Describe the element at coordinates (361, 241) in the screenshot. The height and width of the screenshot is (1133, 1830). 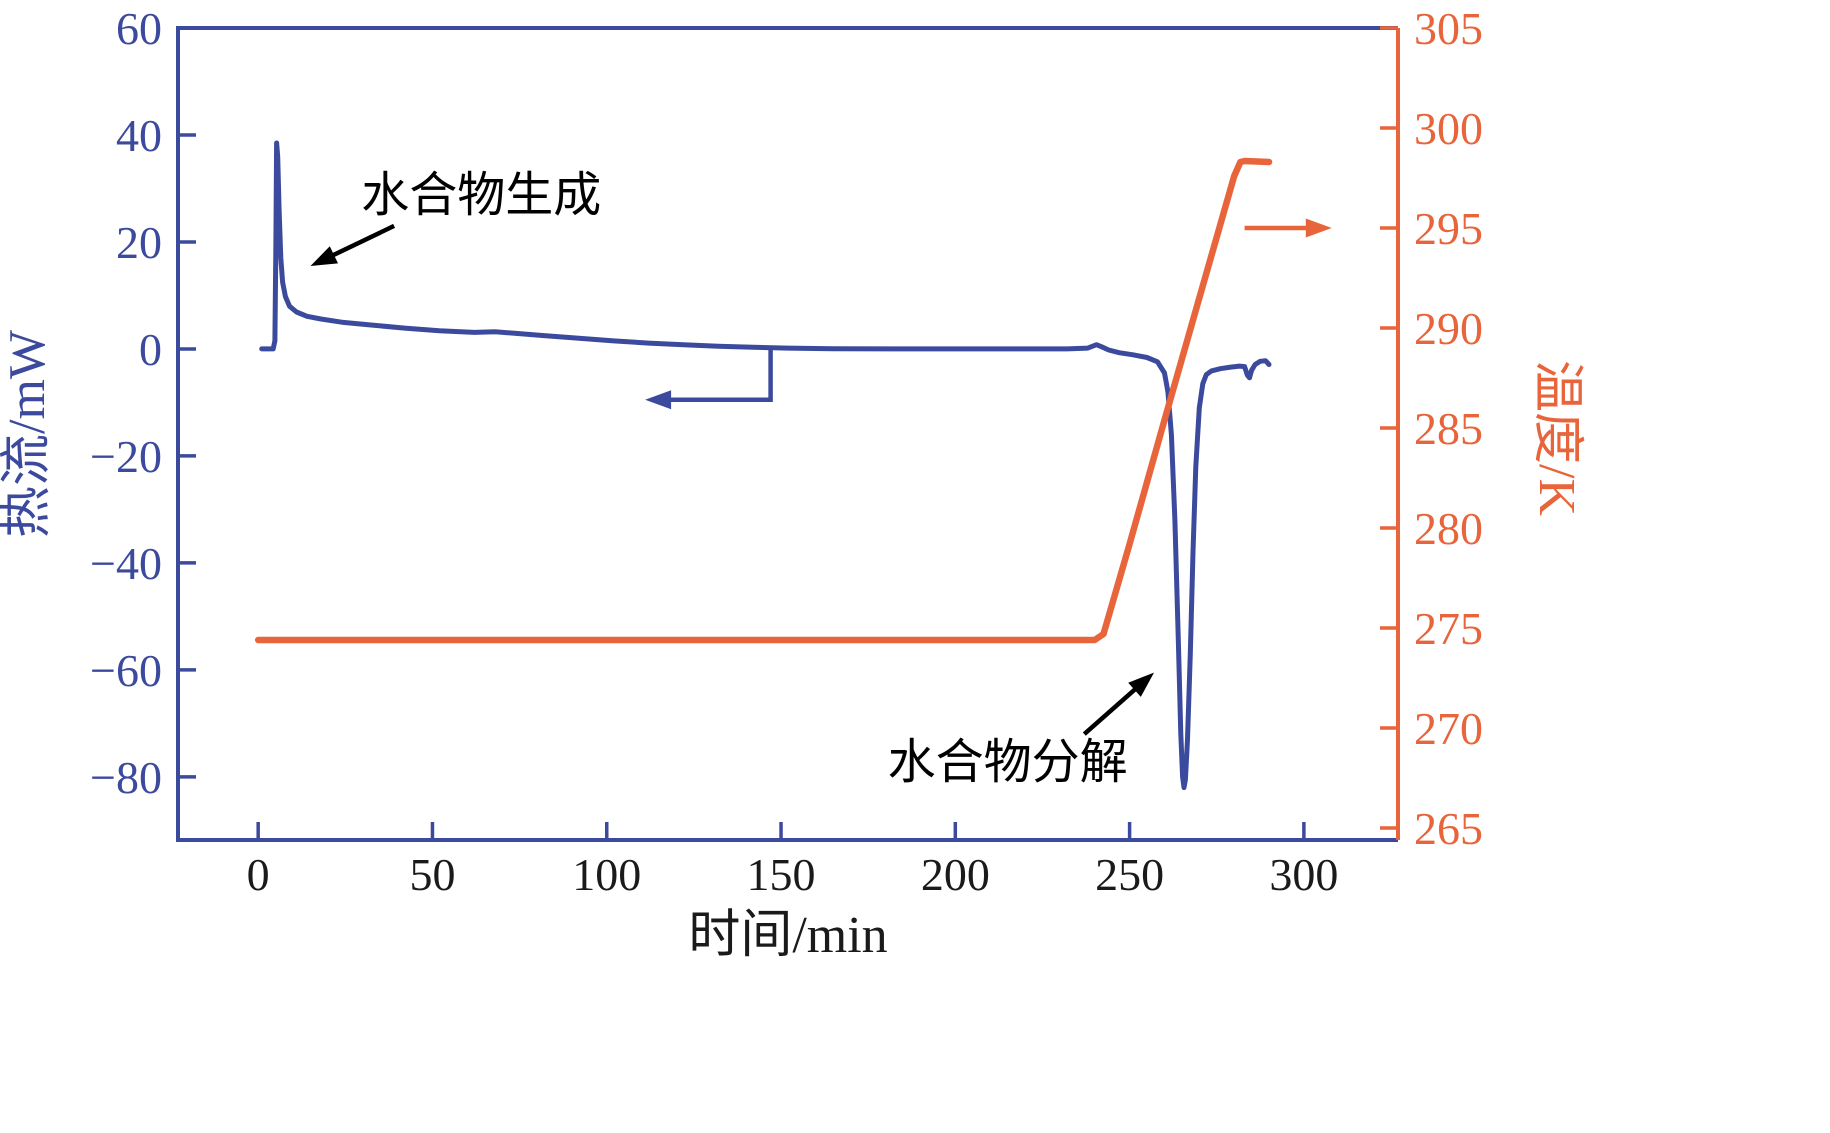
I see `hydrate-formation-arrow` at that location.